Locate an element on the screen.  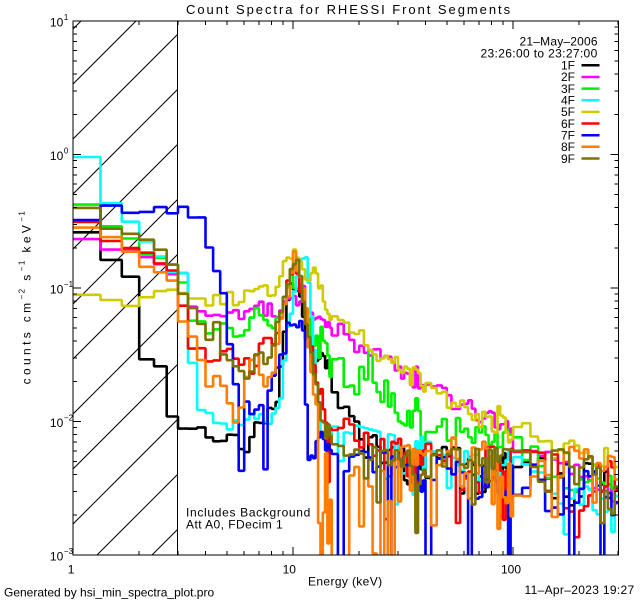
svg-text: 1F is located at coordinates (568, 66).